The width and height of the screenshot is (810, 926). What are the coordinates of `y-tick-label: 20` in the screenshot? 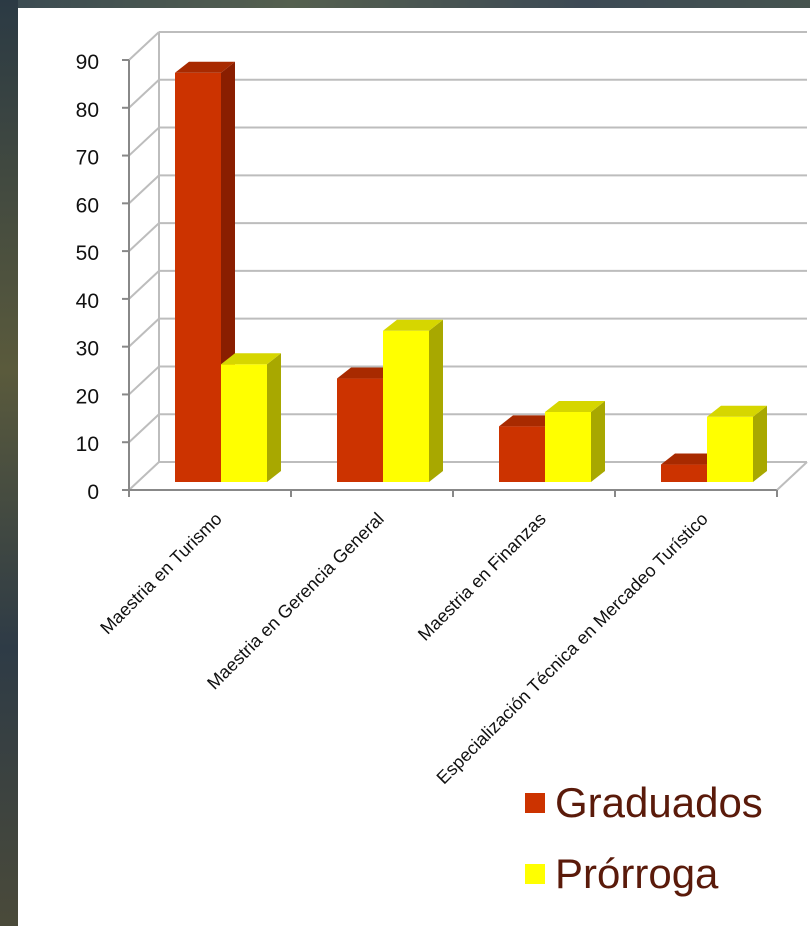 It's located at (87, 396).